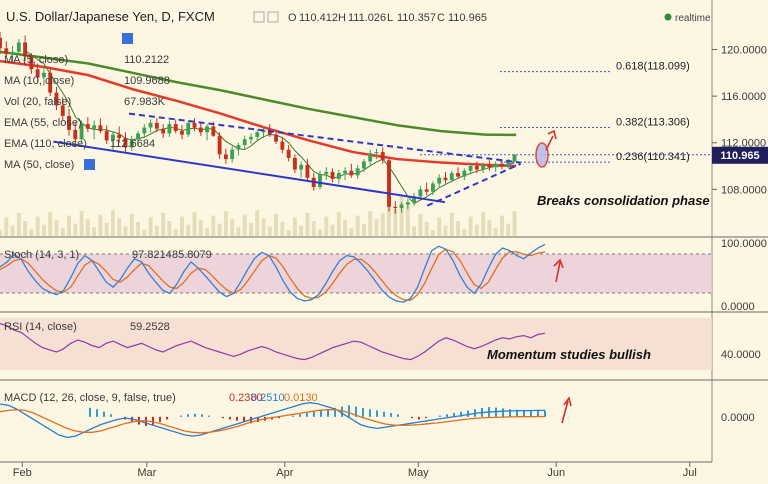 This screenshot has width=768, height=484. I want to click on current-price-label: 110.965, so click(739, 156).